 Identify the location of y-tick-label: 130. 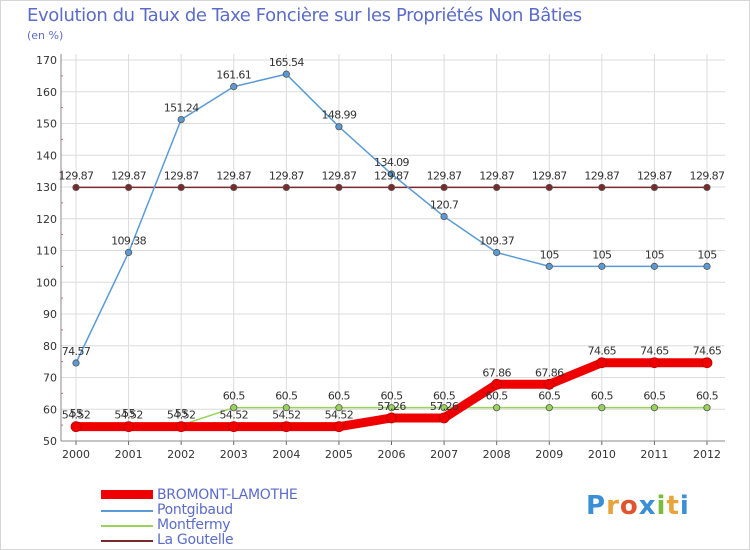
(46, 187).